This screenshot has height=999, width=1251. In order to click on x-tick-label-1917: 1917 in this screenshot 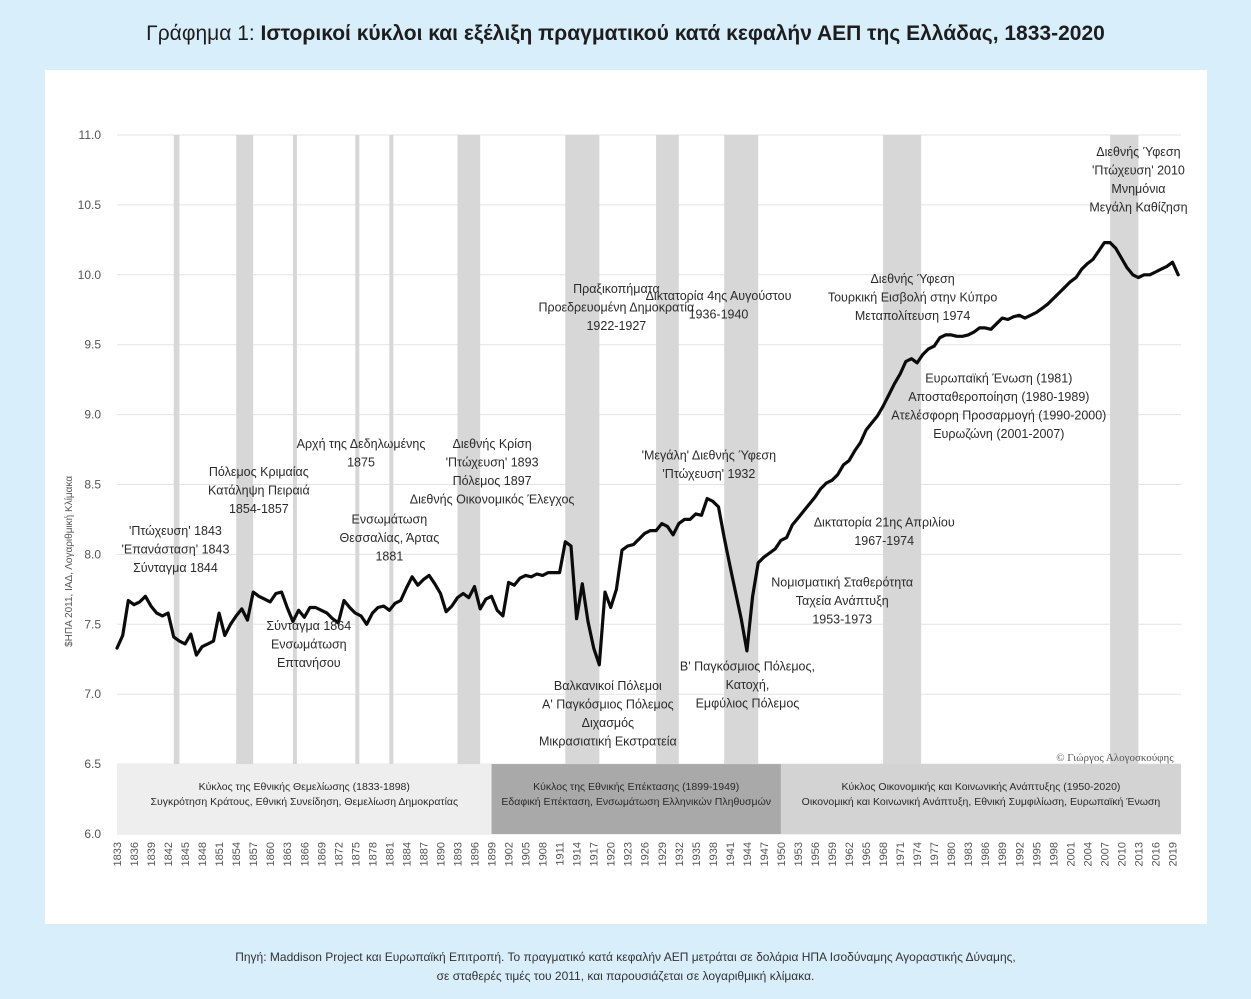, I will do `click(595, 854)`.